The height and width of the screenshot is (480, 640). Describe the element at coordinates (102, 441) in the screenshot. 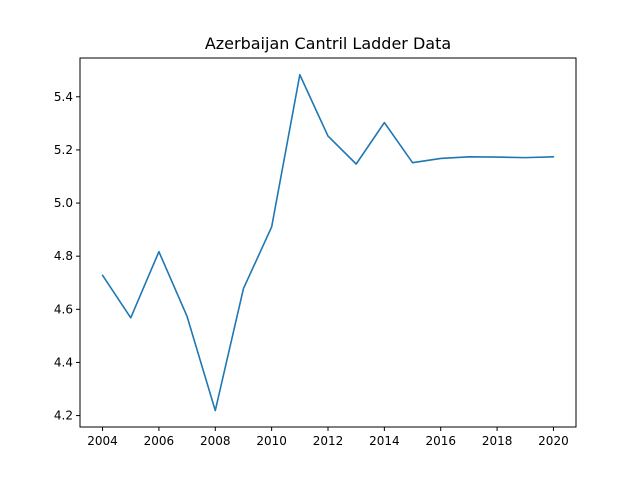

I see `x-tick-label: 2004` at that location.